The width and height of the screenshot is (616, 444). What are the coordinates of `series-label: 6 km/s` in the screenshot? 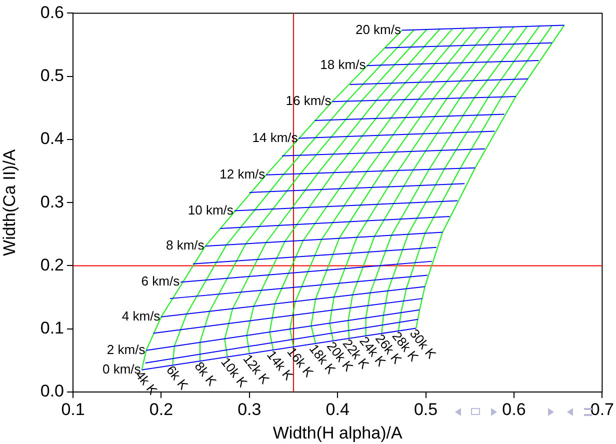 It's located at (160, 281).